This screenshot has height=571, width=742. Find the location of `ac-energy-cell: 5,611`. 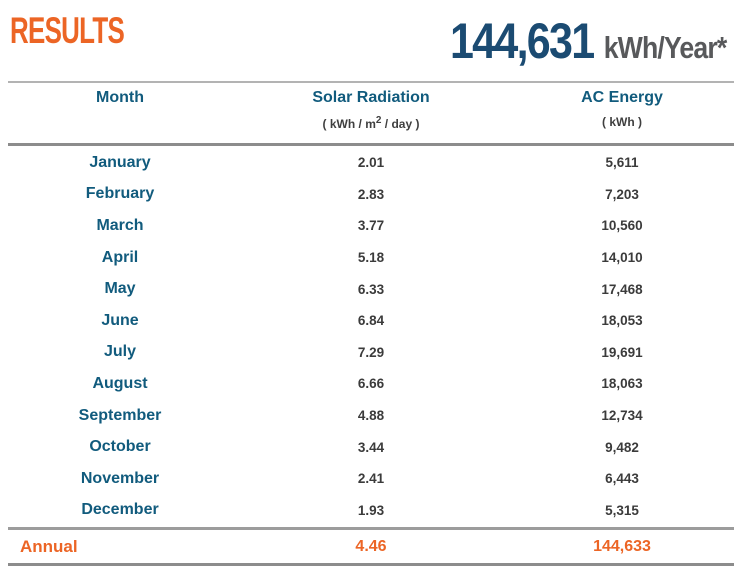

ac-energy-cell: 5,611 is located at coordinates (622, 163).